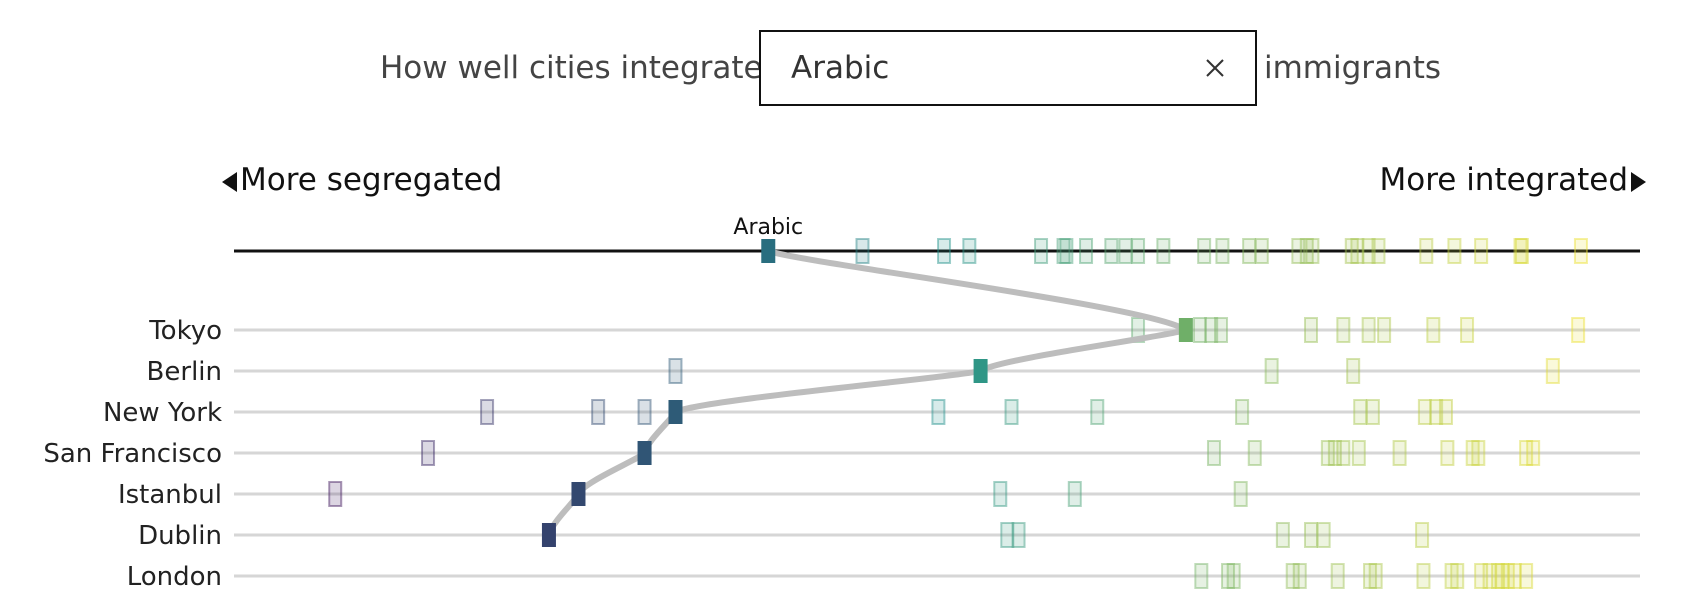 This screenshot has width=1686, height=590. I want to click on integrated-direction-label: More integrated, so click(1512, 180).